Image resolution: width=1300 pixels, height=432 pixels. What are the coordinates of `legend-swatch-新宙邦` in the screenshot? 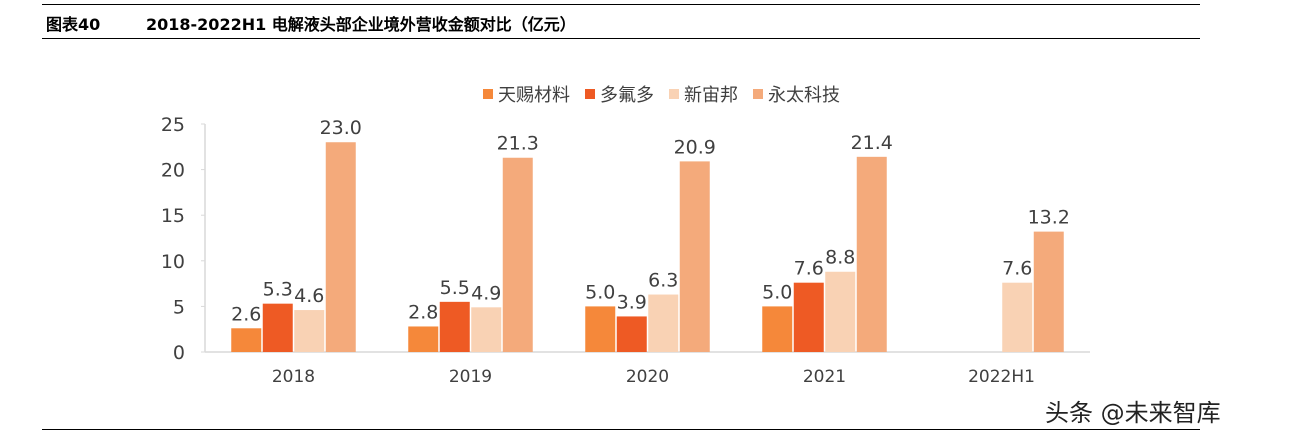 It's located at (674, 94).